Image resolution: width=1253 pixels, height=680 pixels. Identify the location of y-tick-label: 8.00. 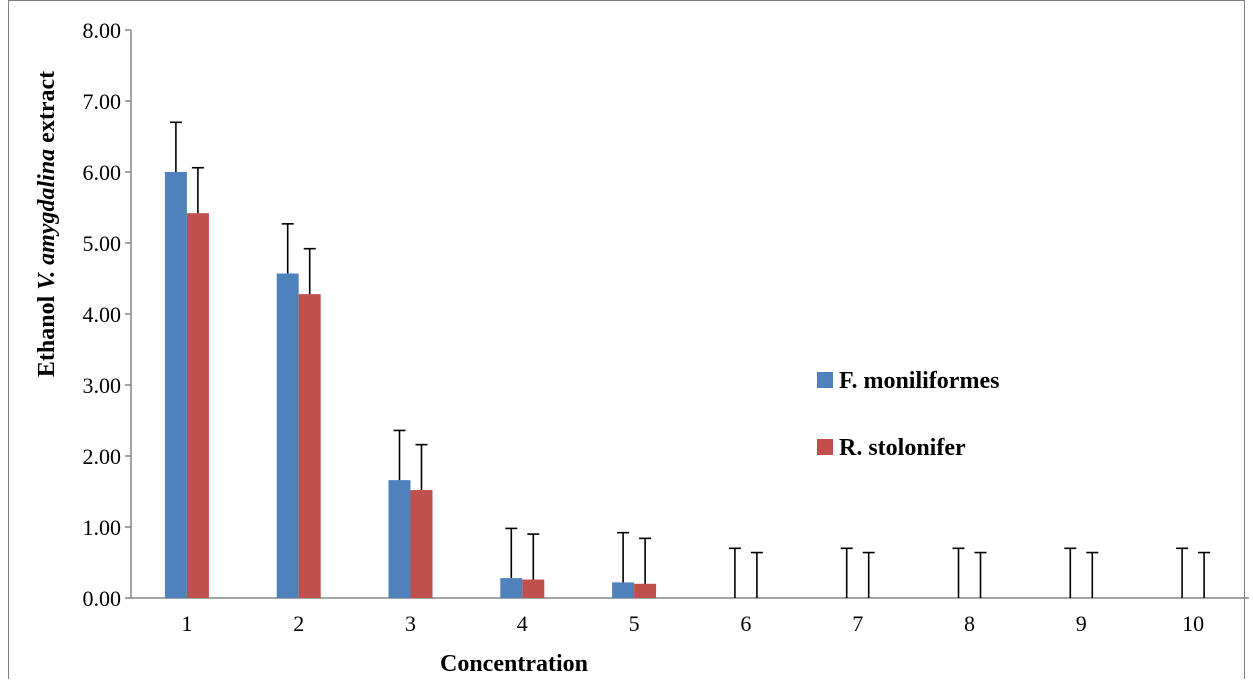
(102, 30).